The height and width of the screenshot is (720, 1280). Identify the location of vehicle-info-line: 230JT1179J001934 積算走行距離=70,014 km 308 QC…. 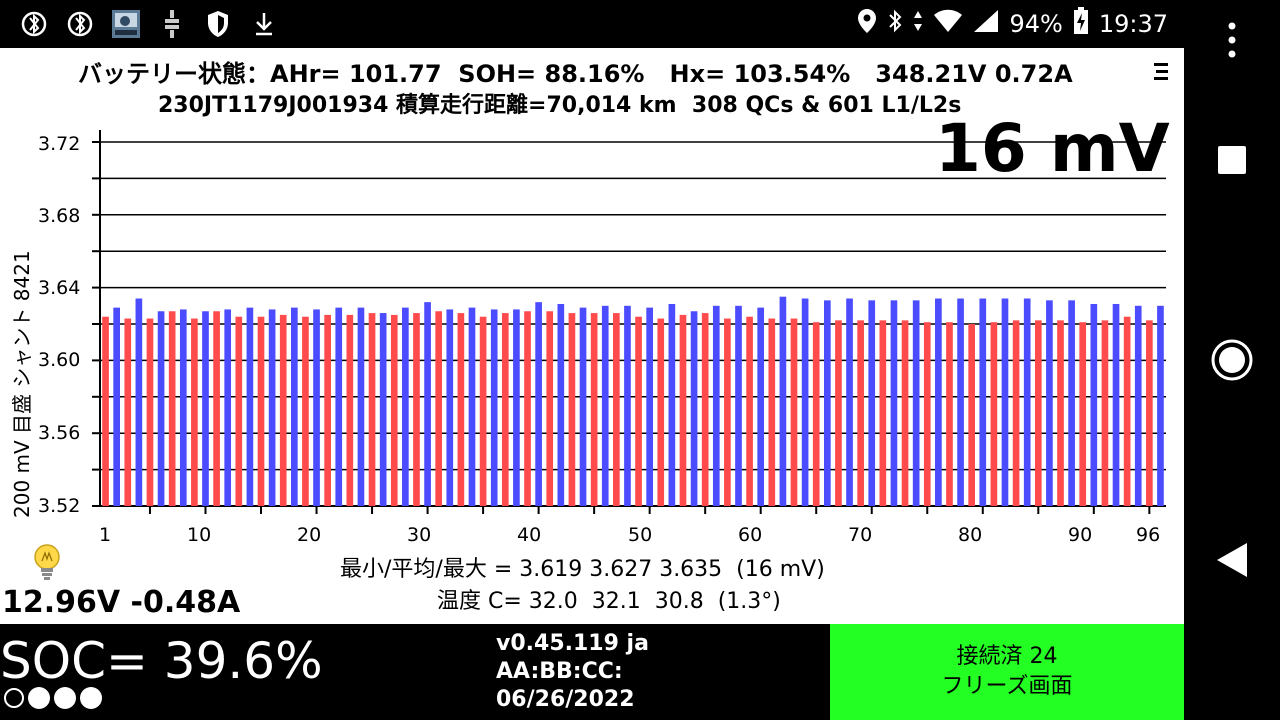
(560, 105).